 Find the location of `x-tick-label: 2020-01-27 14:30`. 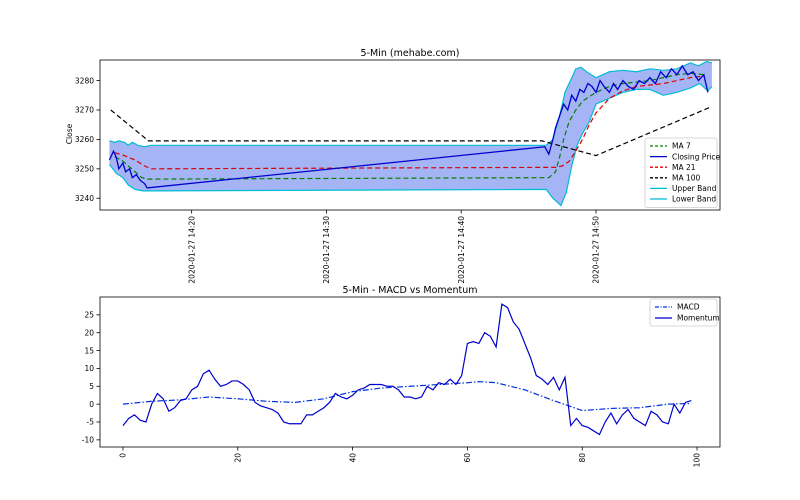

x-tick-label: 2020-01-27 14:30 is located at coordinates (326, 250).